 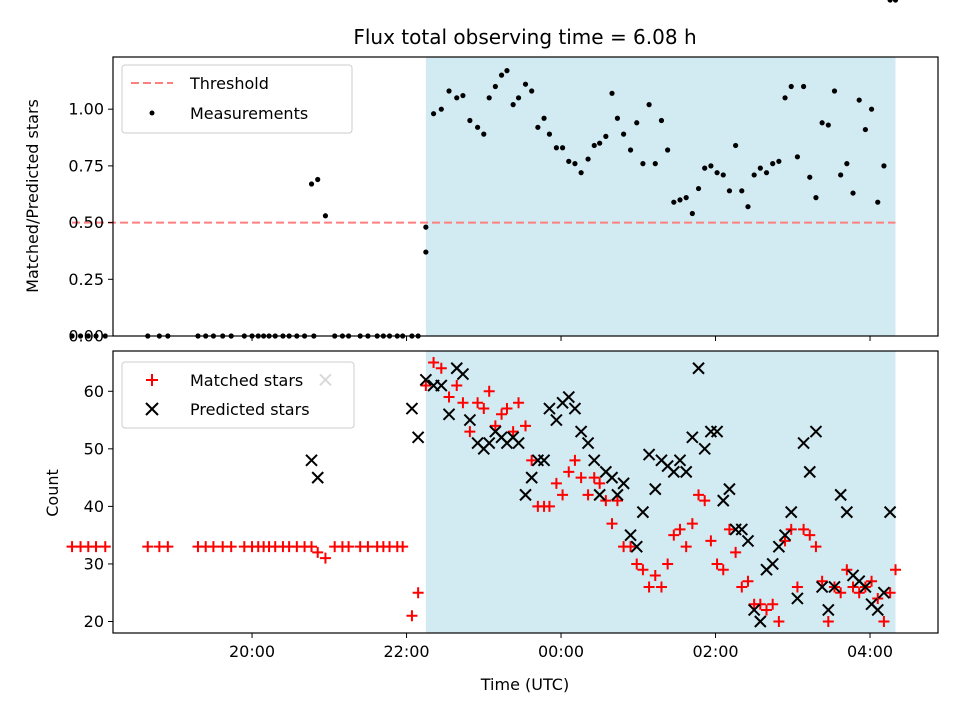 I want to click on legend-matched-swatch, so click(x=152, y=380).